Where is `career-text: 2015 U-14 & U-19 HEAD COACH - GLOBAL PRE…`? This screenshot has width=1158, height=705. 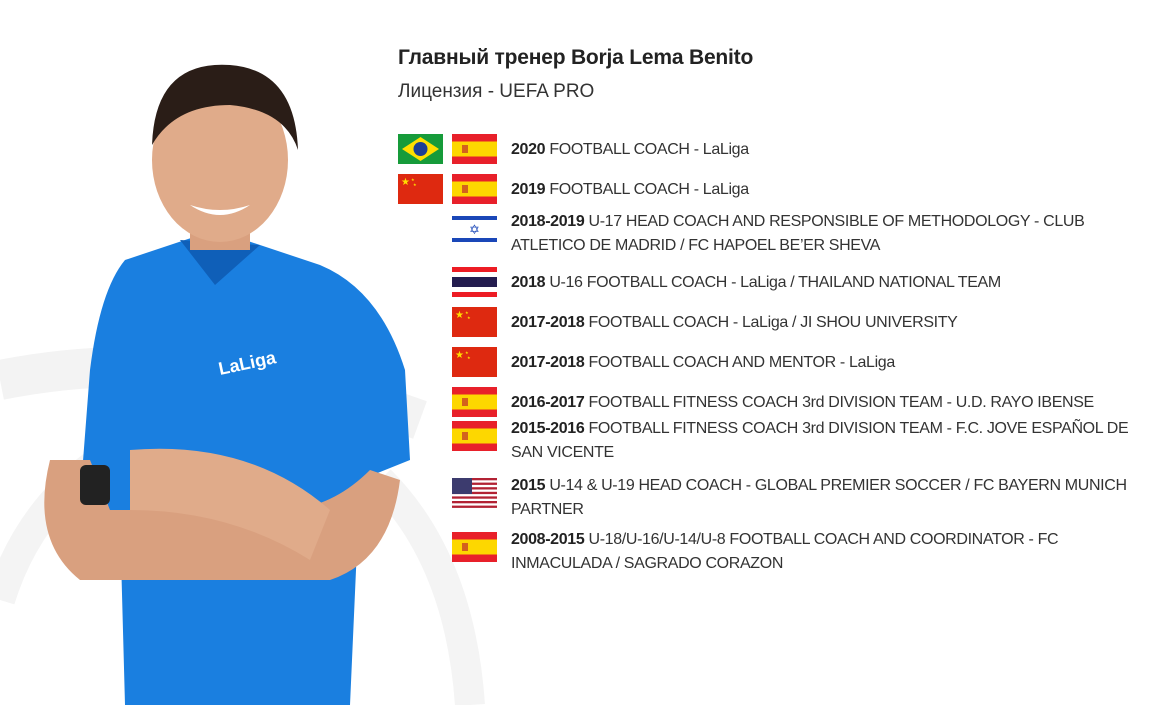
career-text: 2015 U-14 & U-19 HEAD COACH - GLOBAL PRE… is located at coordinates (821, 498).